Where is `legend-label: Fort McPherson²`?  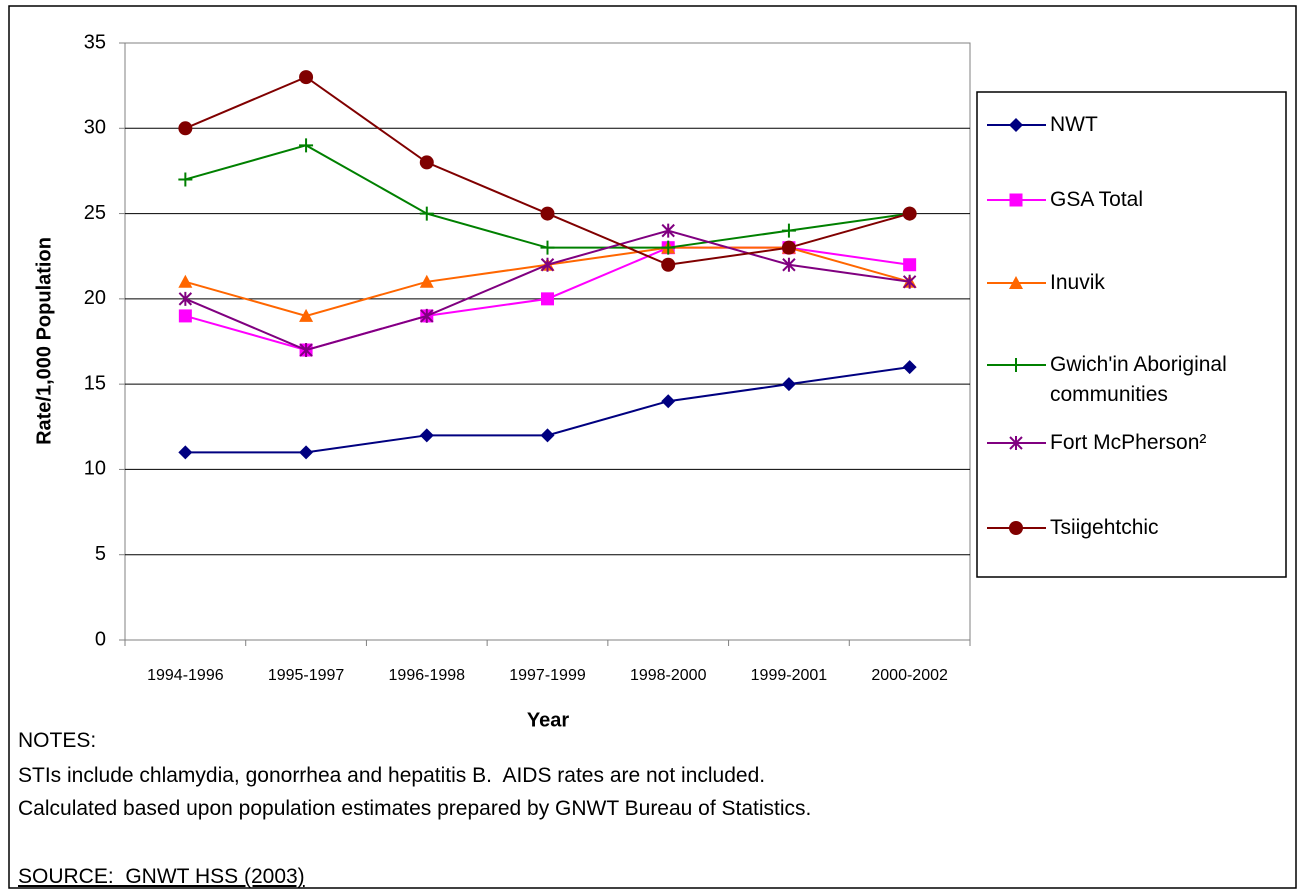
legend-label: Fort McPherson² is located at coordinates (1128, 442).